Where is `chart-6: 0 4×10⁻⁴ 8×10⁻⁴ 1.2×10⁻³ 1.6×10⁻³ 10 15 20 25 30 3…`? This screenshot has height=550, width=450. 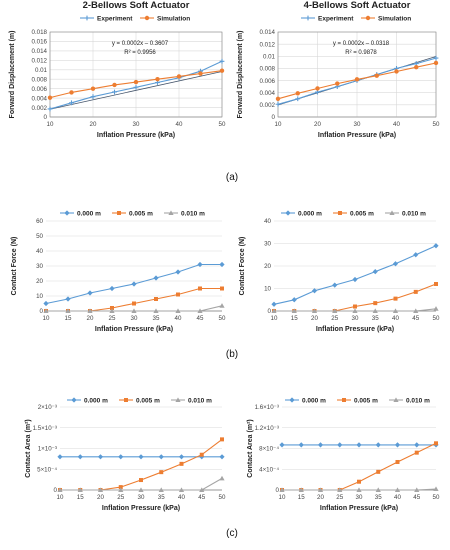 chart-6: 0 4×10⁻⁴ 8×10⁻⁴ 1.2×10⁻³ 1.6×10⁻³ 10 15 20 25 30 3… is located at coordinates (343, 454).